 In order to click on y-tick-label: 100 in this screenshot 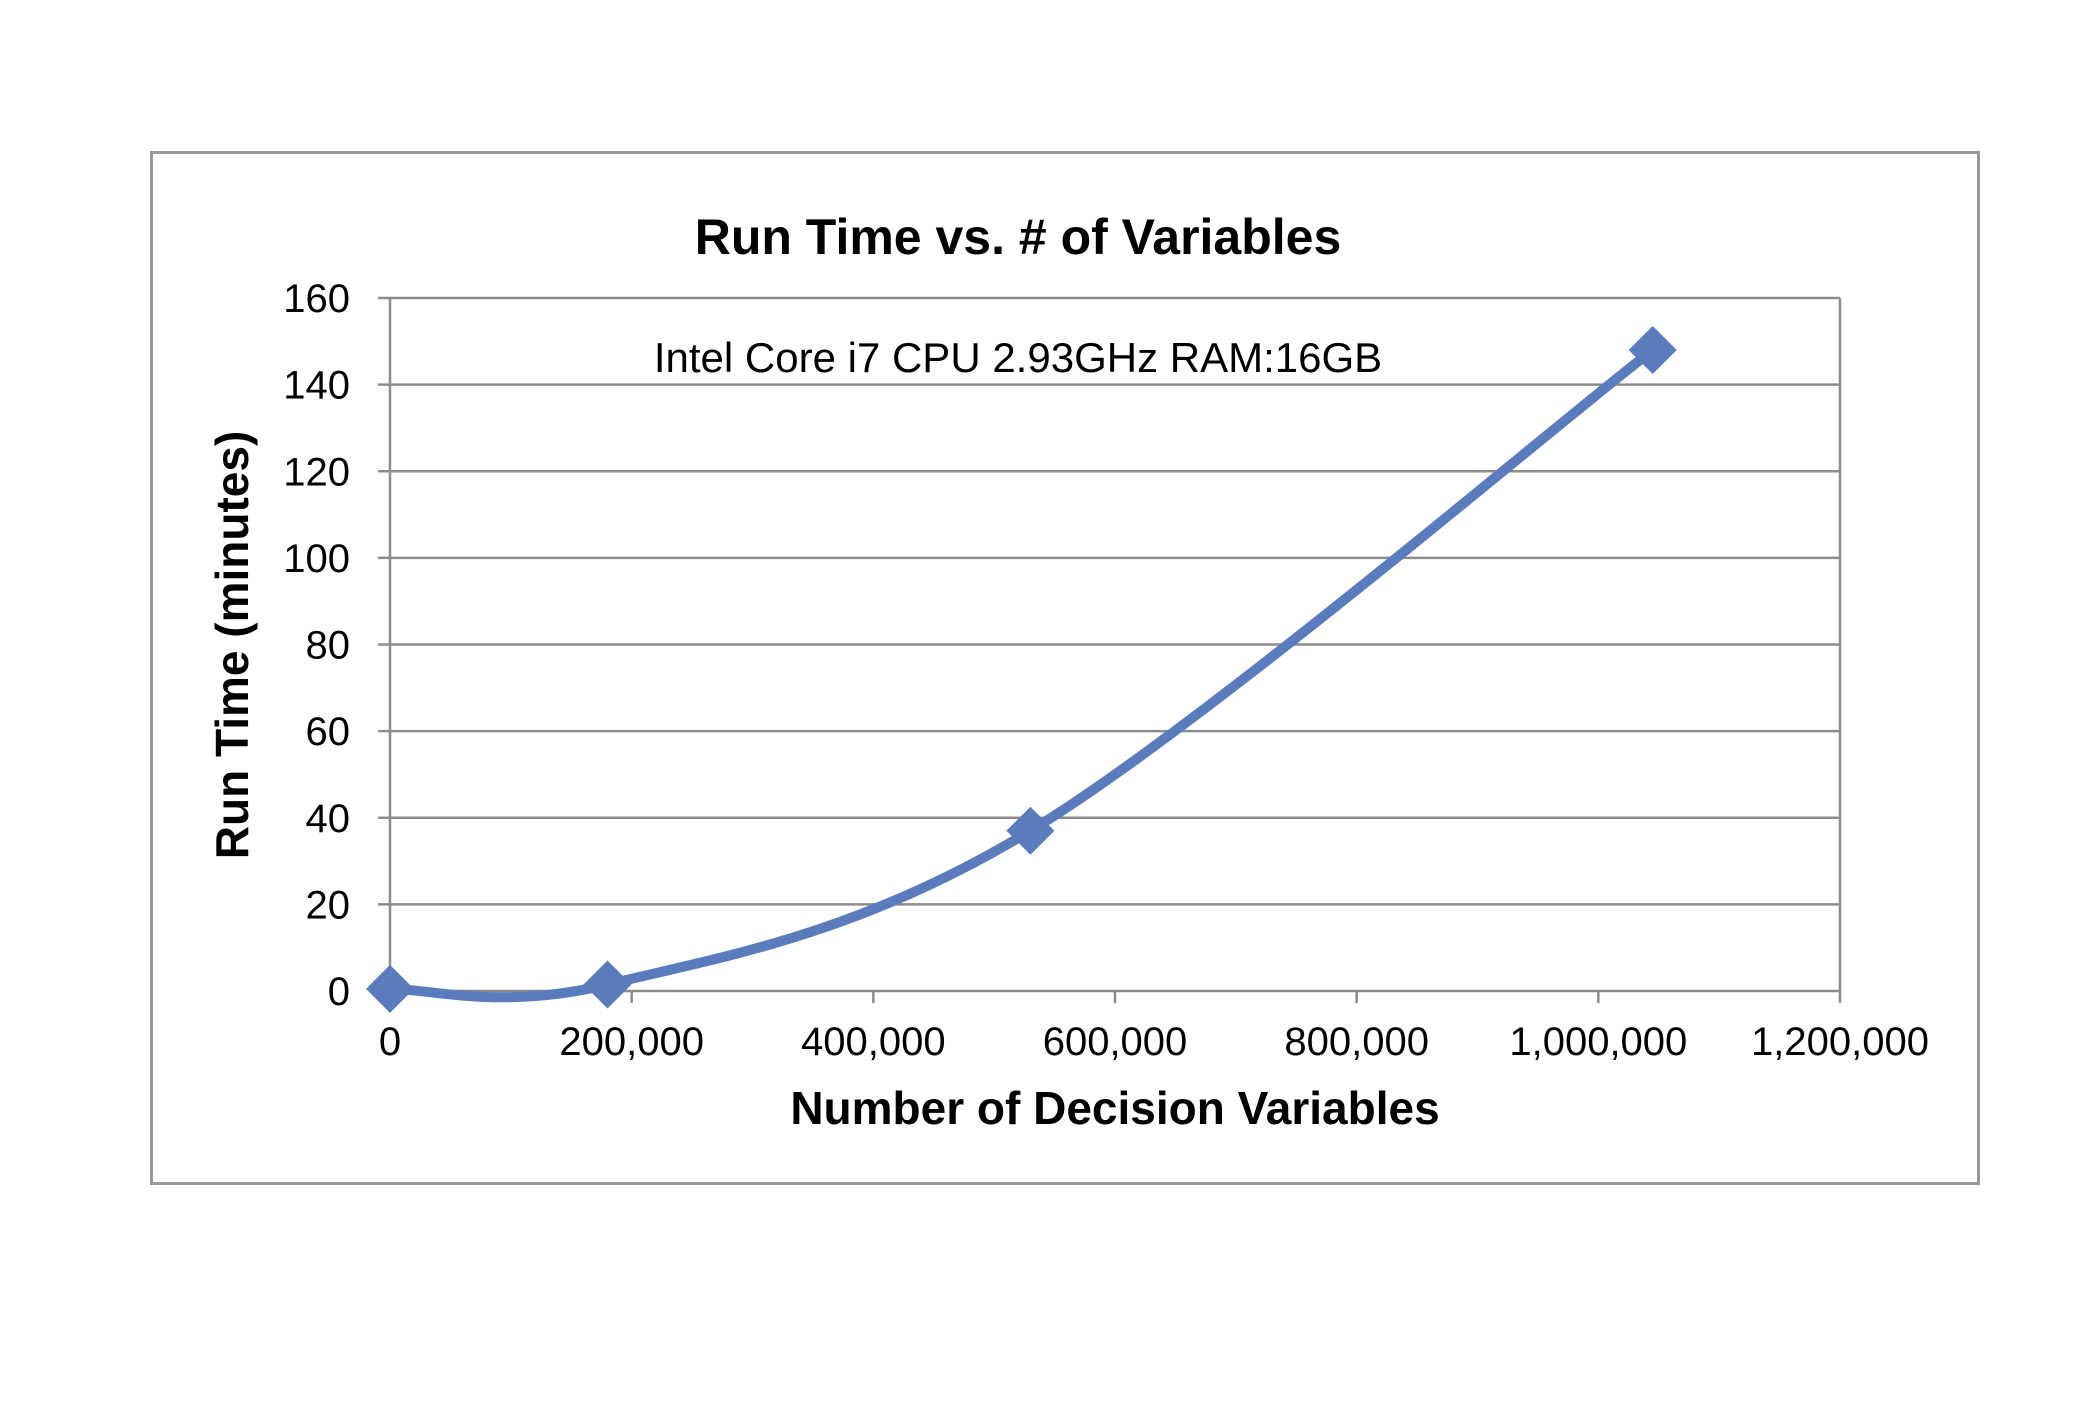, I will do `click(316, 559)`.